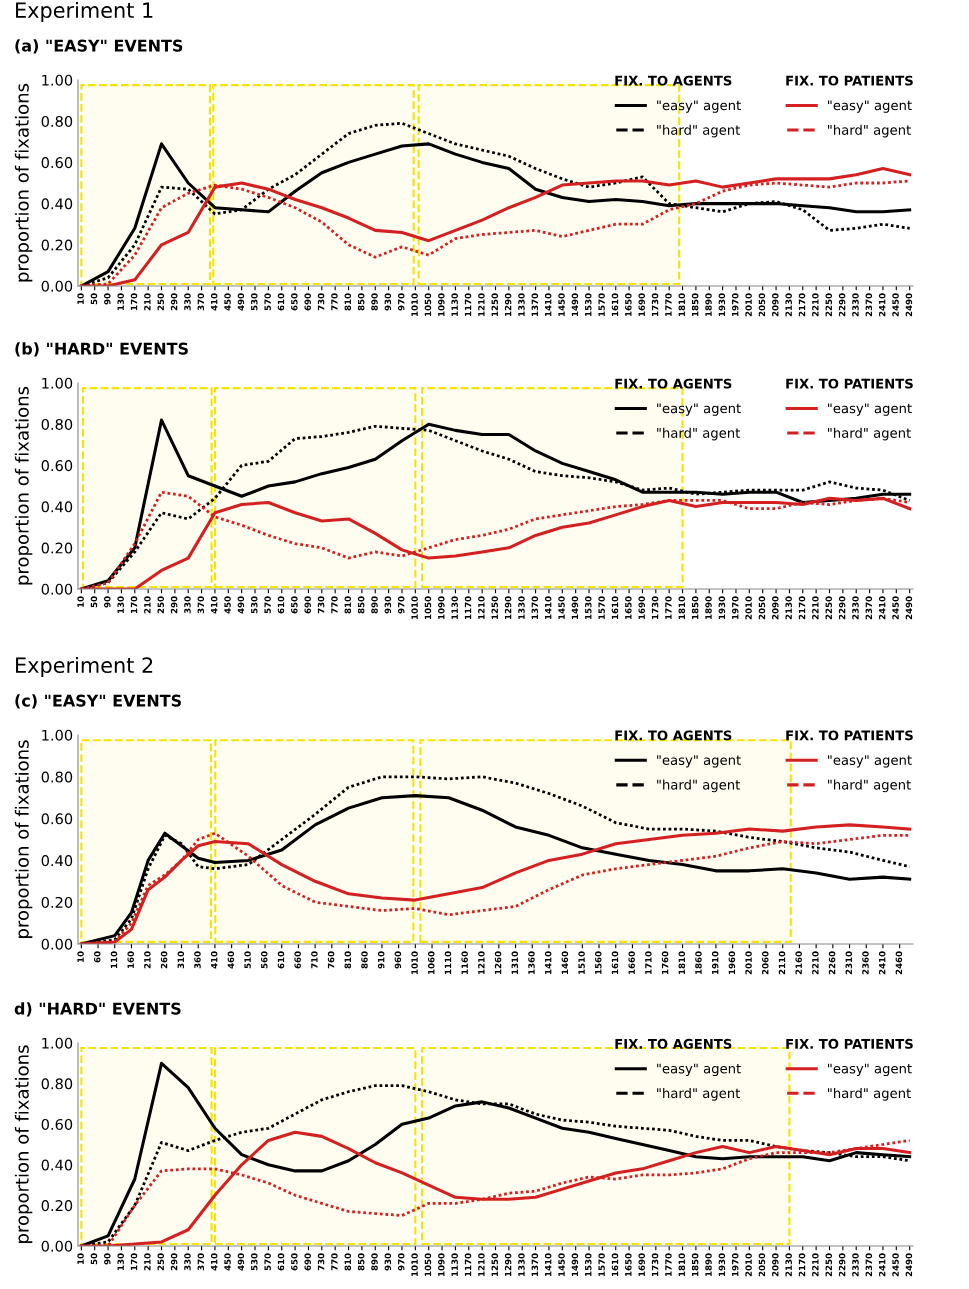 The width and height of the screenshot is (969, 1289). What do you see at coordinates (454, 607) in the screenshot?
I see `x-tick-label: 1130` at bounding box center [454, 607].